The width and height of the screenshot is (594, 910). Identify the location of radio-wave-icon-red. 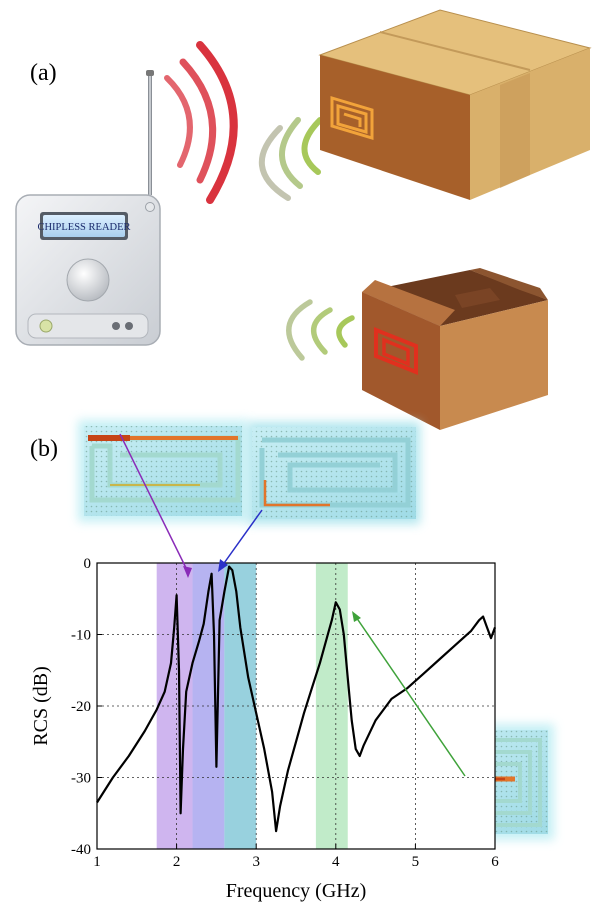
(201, 122).